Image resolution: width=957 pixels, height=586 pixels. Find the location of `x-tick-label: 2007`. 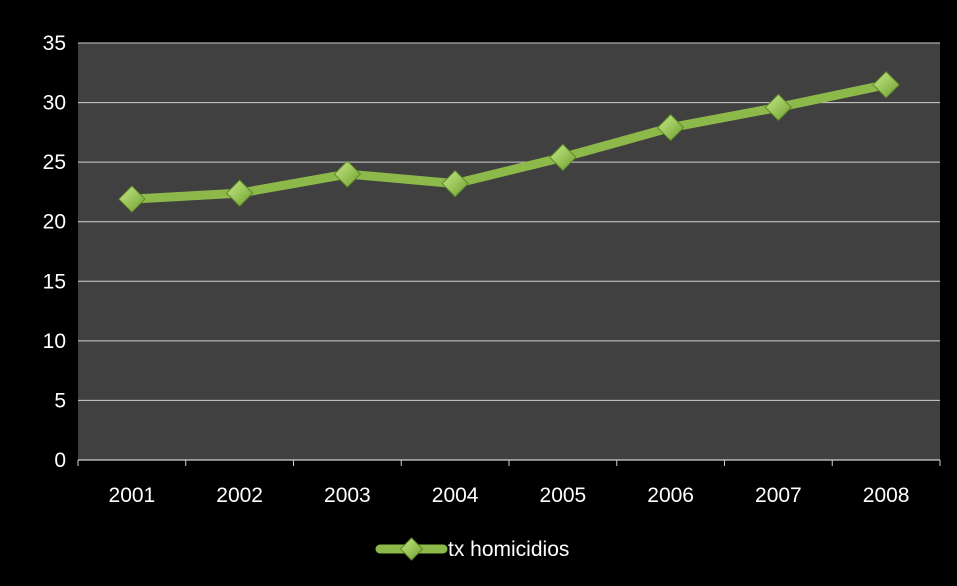

x-tick-label: 2007 is located at coordinates (778, 495).